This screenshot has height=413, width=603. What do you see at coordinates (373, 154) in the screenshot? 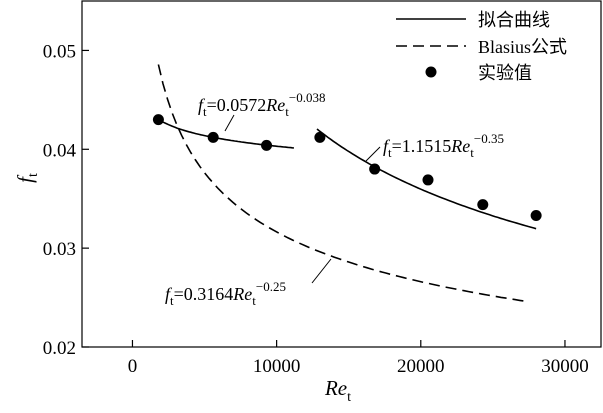
I see `annotation-fit-high-leader` at bounding box center [373, 154].